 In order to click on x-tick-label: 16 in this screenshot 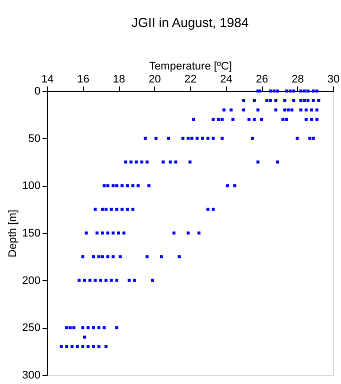, I will do `click(83, 80)`.